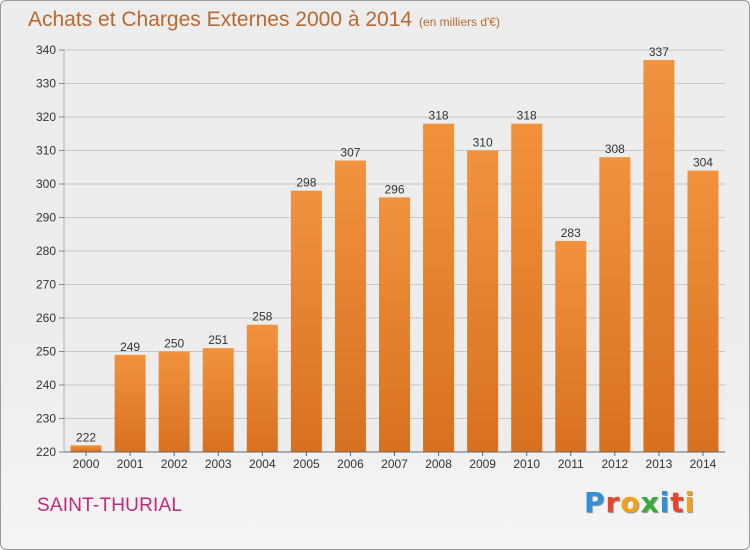 This screenshot has width=750, height=550. Describe the element at coordinates (46, 151) in the screenshot. I see `y-tick-label: 310` at that location.